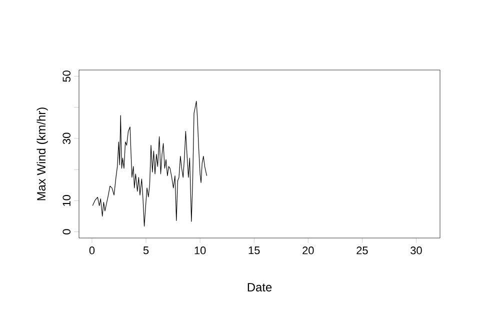 This screenshot has width=481, height=335. What do you see at coordinates (254, 250) in the screenshot?
I see `x-tick-label: 15` at bounding box center [254, 250].